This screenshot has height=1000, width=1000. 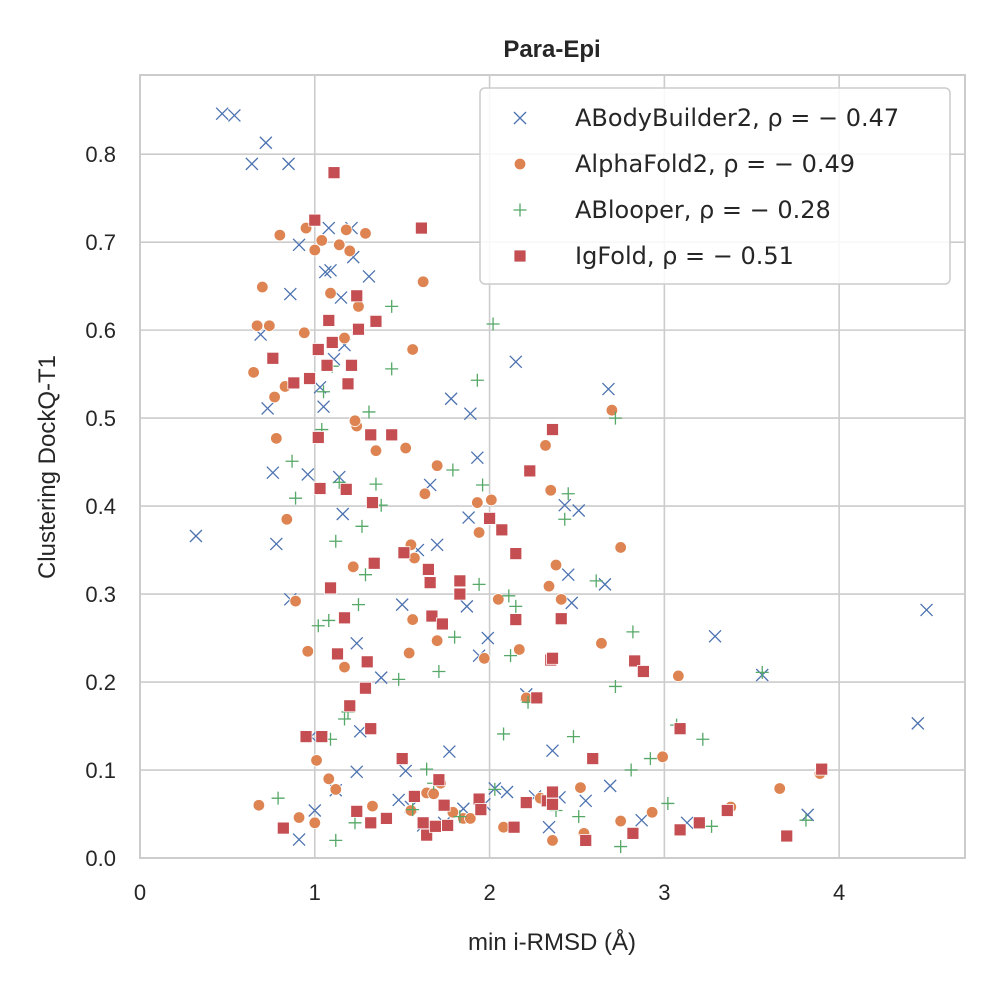 What do you see at coordinates (100, 242) in the screenshot?
I see `y-tick-label: 0.7` at bounding box center [100, 242].